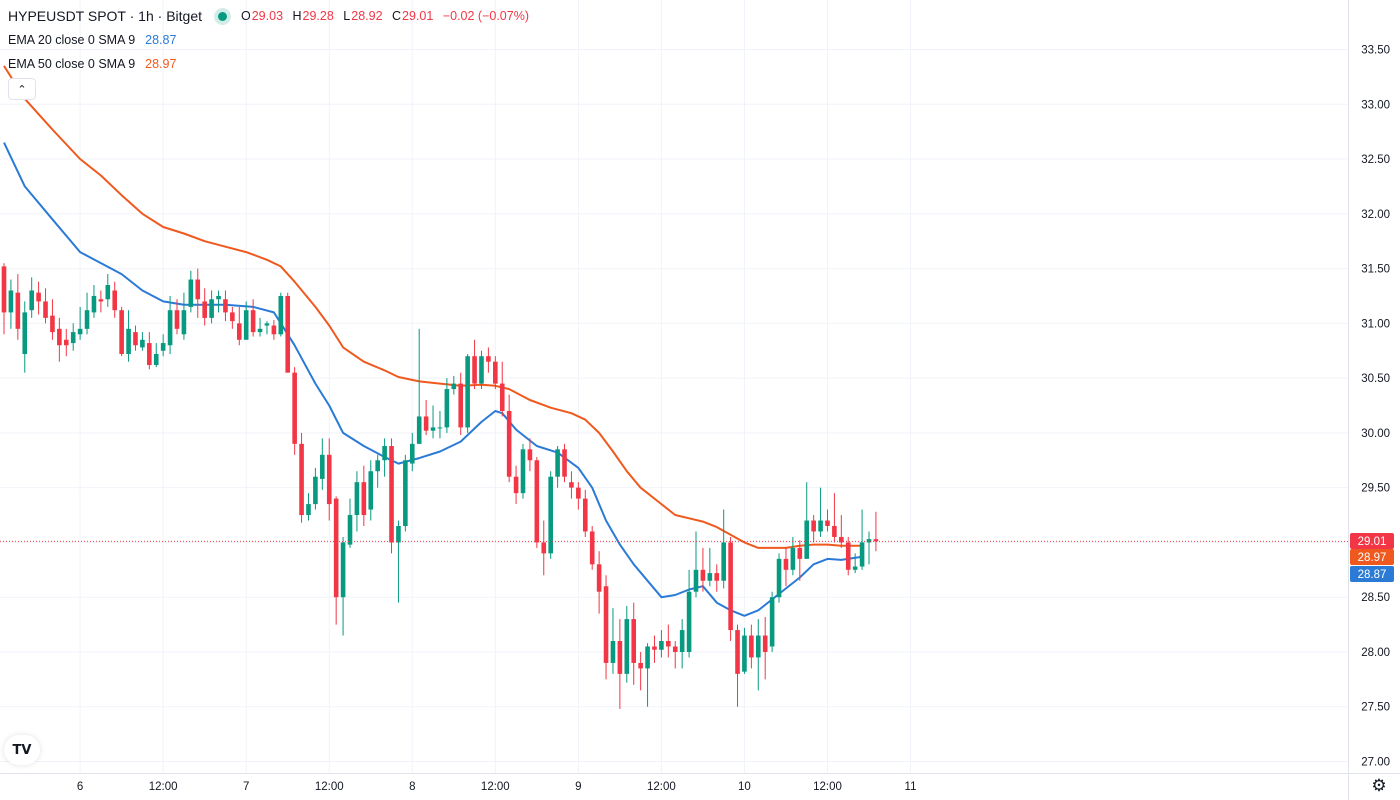 This screenshot has height=800, width=1400. I want to click on collapse-legend-button: ⌃, so click(22, 89).